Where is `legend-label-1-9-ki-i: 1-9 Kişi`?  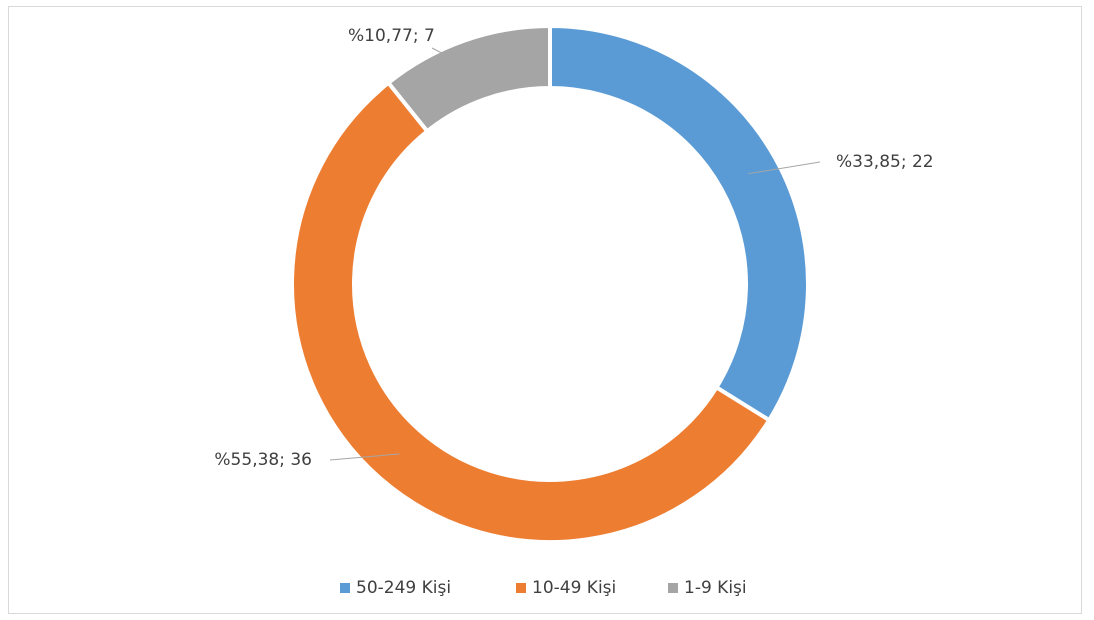
legend-label-1-9-ki-i: 1-9 Kişi is located at coordinates (715, 588).